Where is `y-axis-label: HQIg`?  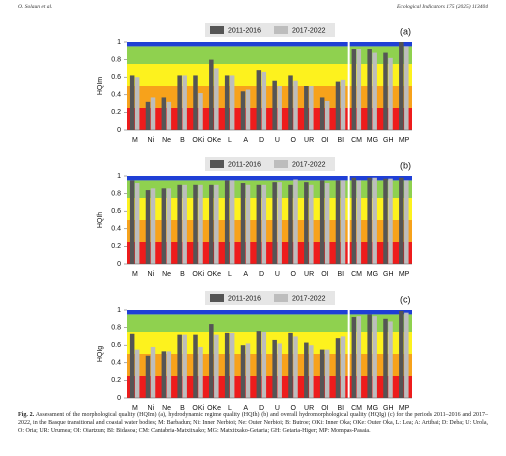
y-axis-label: HQIg is located at coordinates (100, 354).